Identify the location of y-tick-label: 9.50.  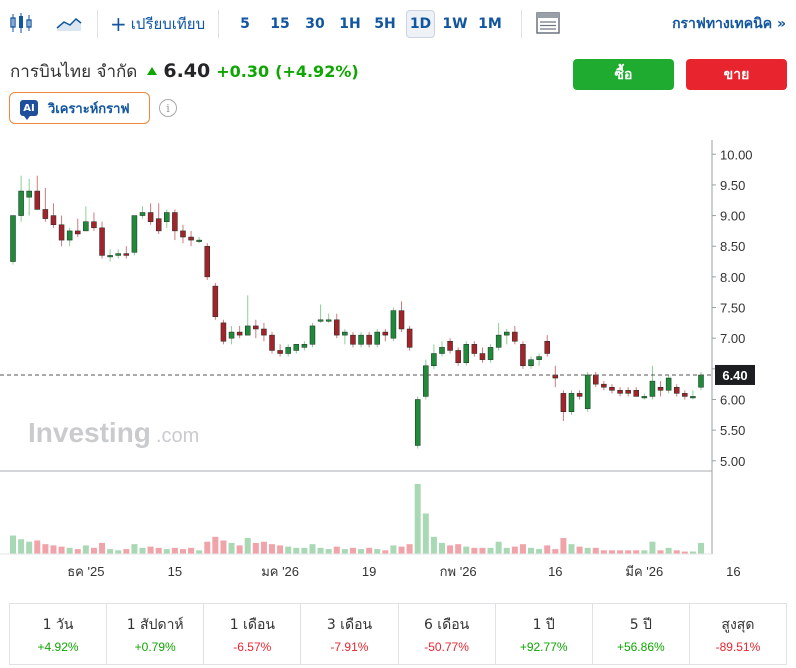
(732, 185).